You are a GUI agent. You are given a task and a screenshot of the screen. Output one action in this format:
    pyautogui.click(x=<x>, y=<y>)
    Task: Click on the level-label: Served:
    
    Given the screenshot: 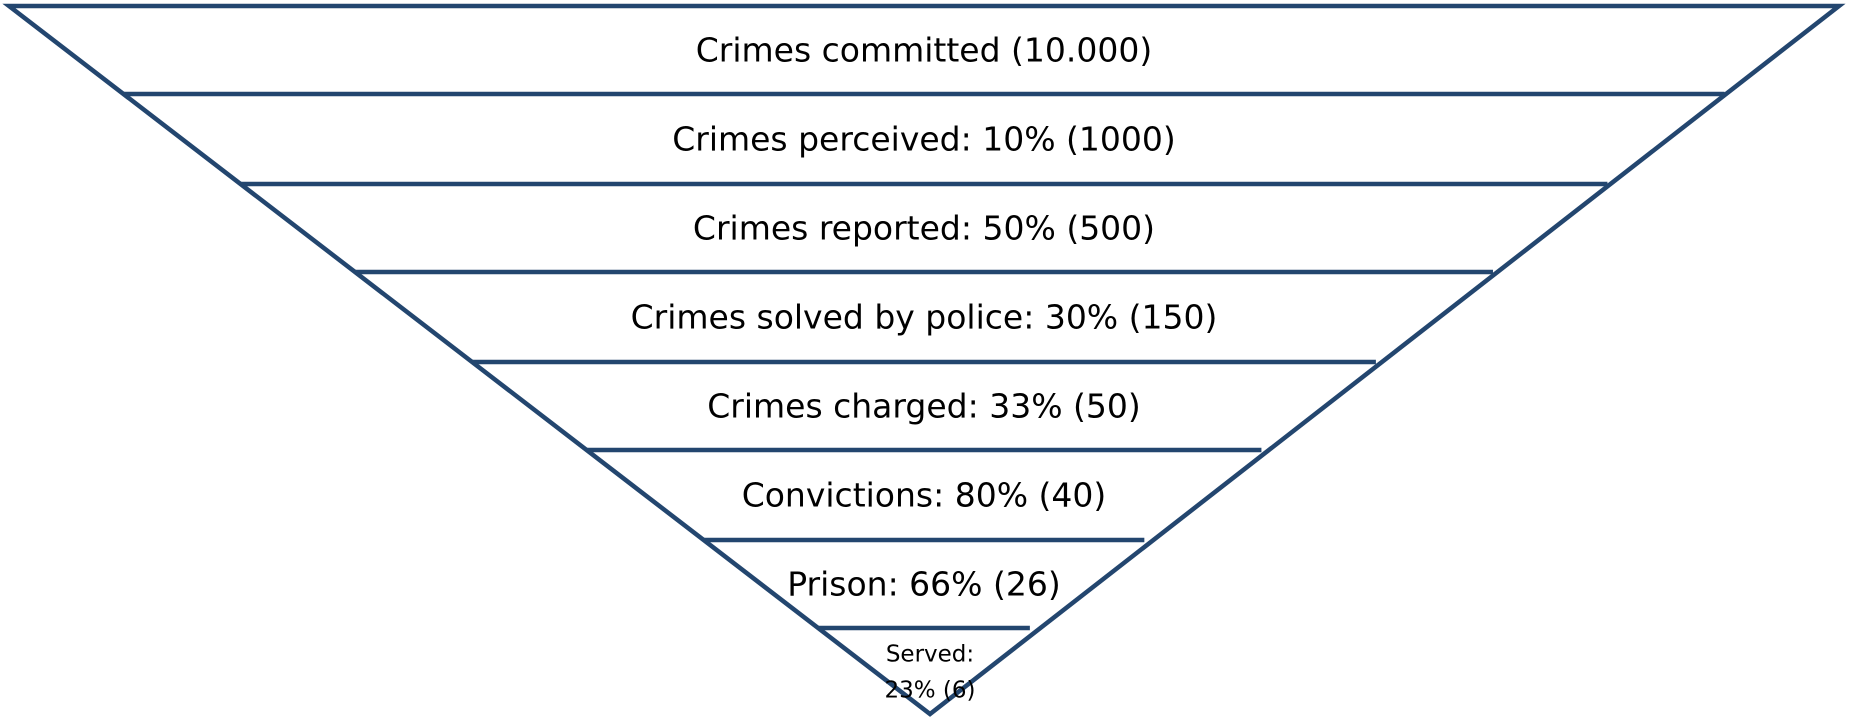 What is the action you would take?
    pyautogui.click(x=930, y=655)
    